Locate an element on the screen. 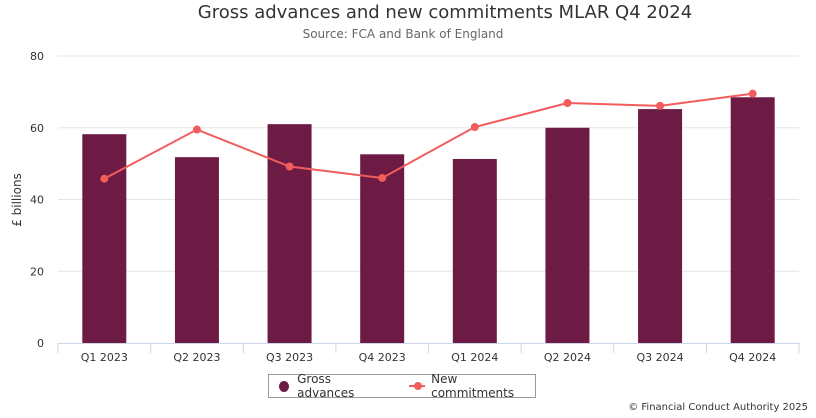 Image resolution: width=816 pixels, height=418 pixels. y-tick-label: 0 is located at coordinates (40, 343).